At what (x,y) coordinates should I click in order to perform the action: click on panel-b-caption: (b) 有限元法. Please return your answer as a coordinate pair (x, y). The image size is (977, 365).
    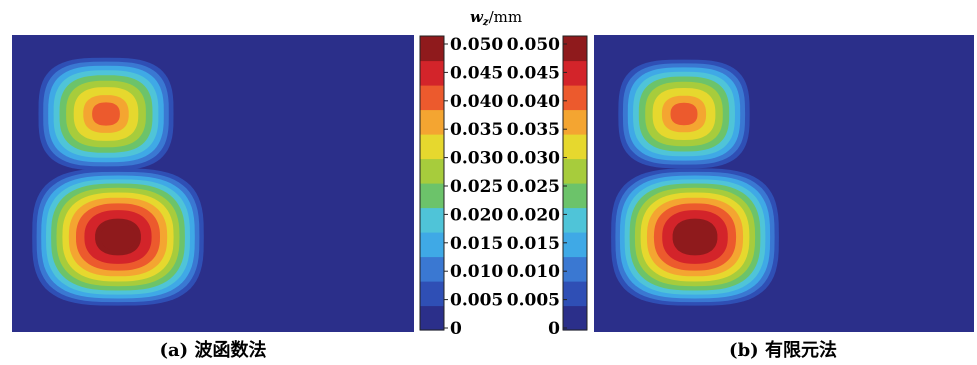
    Looking at the image, I should click on (783, 350).